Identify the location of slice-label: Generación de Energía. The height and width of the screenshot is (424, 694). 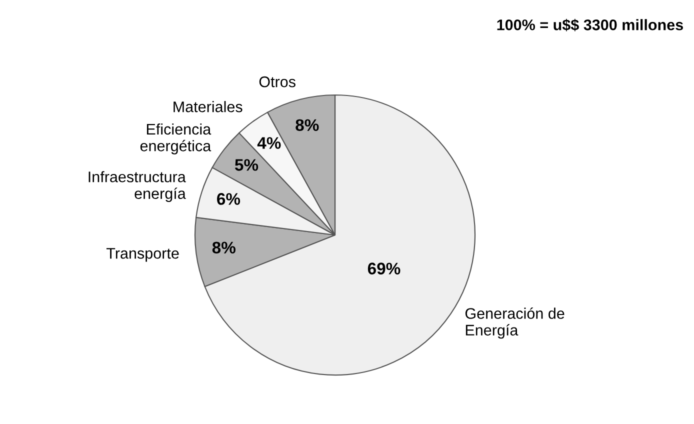
(514, 323).